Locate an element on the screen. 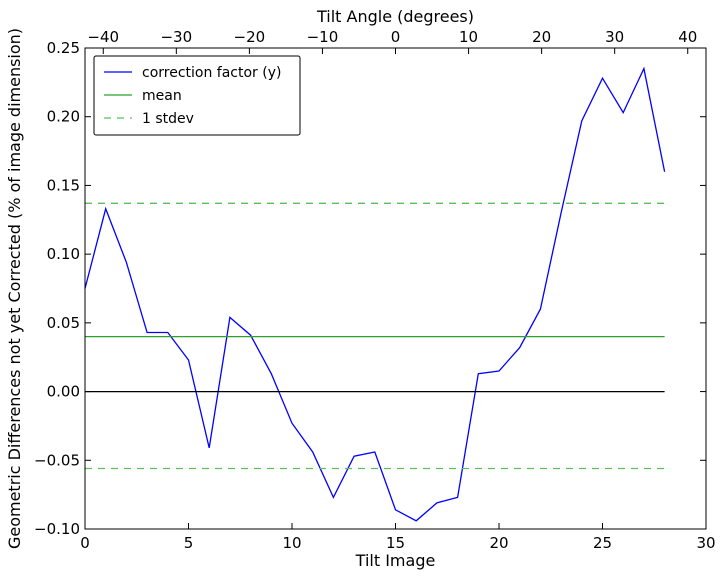 The width and height of the screenshot is (725, 579). y-tick-label: 0.20 is located at coordinates (63, 117).